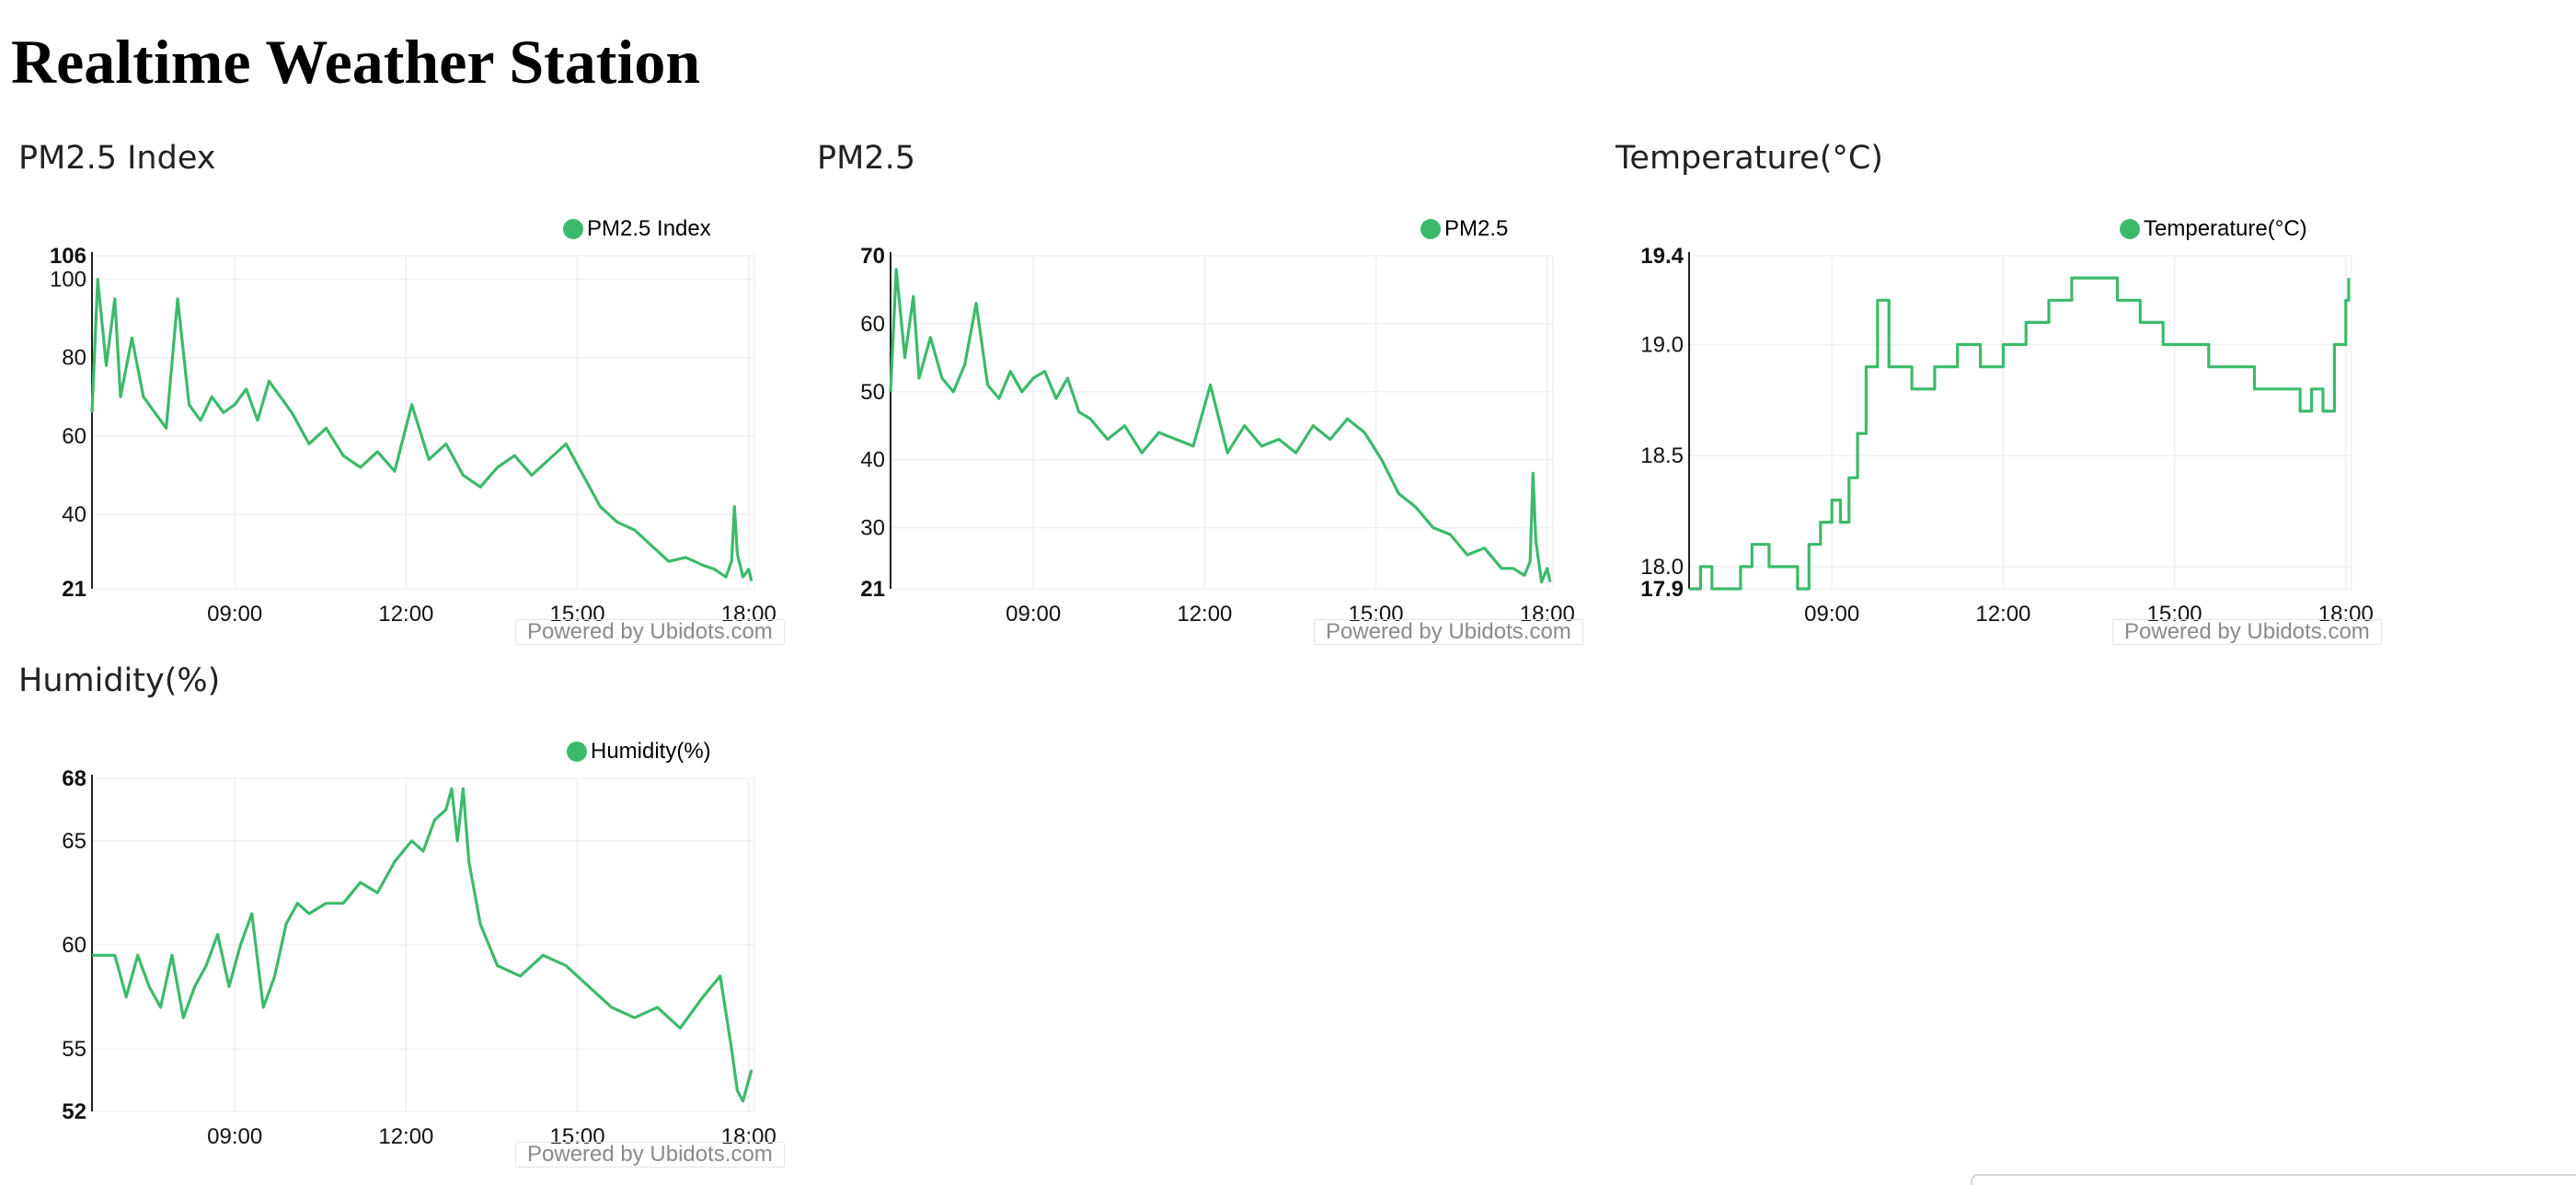 This screenshot has width=2576, height=1185. What do you see at coordinates (74, 358) in the screenshot?
I see `y-tick-label: 80` at bounding box center [74, 358].